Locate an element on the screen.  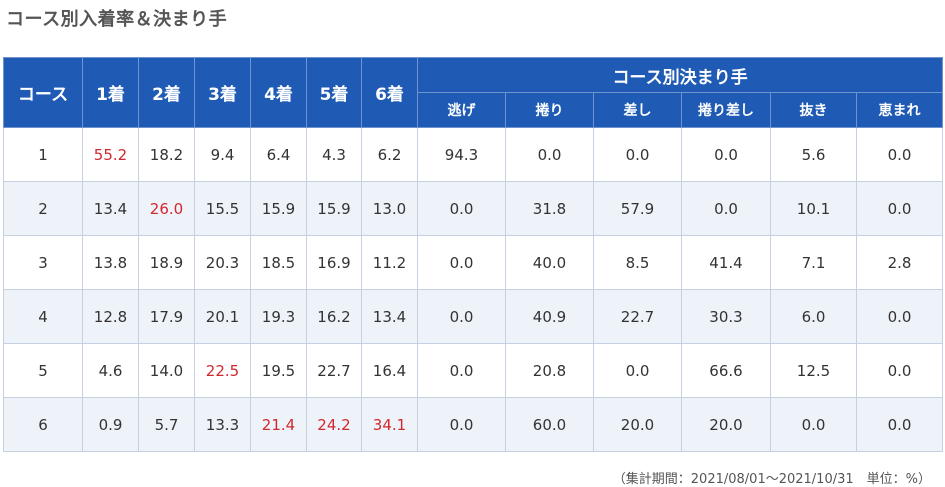
kimarite-rate-cell: 40.0 is located at coordinates (549, 262).